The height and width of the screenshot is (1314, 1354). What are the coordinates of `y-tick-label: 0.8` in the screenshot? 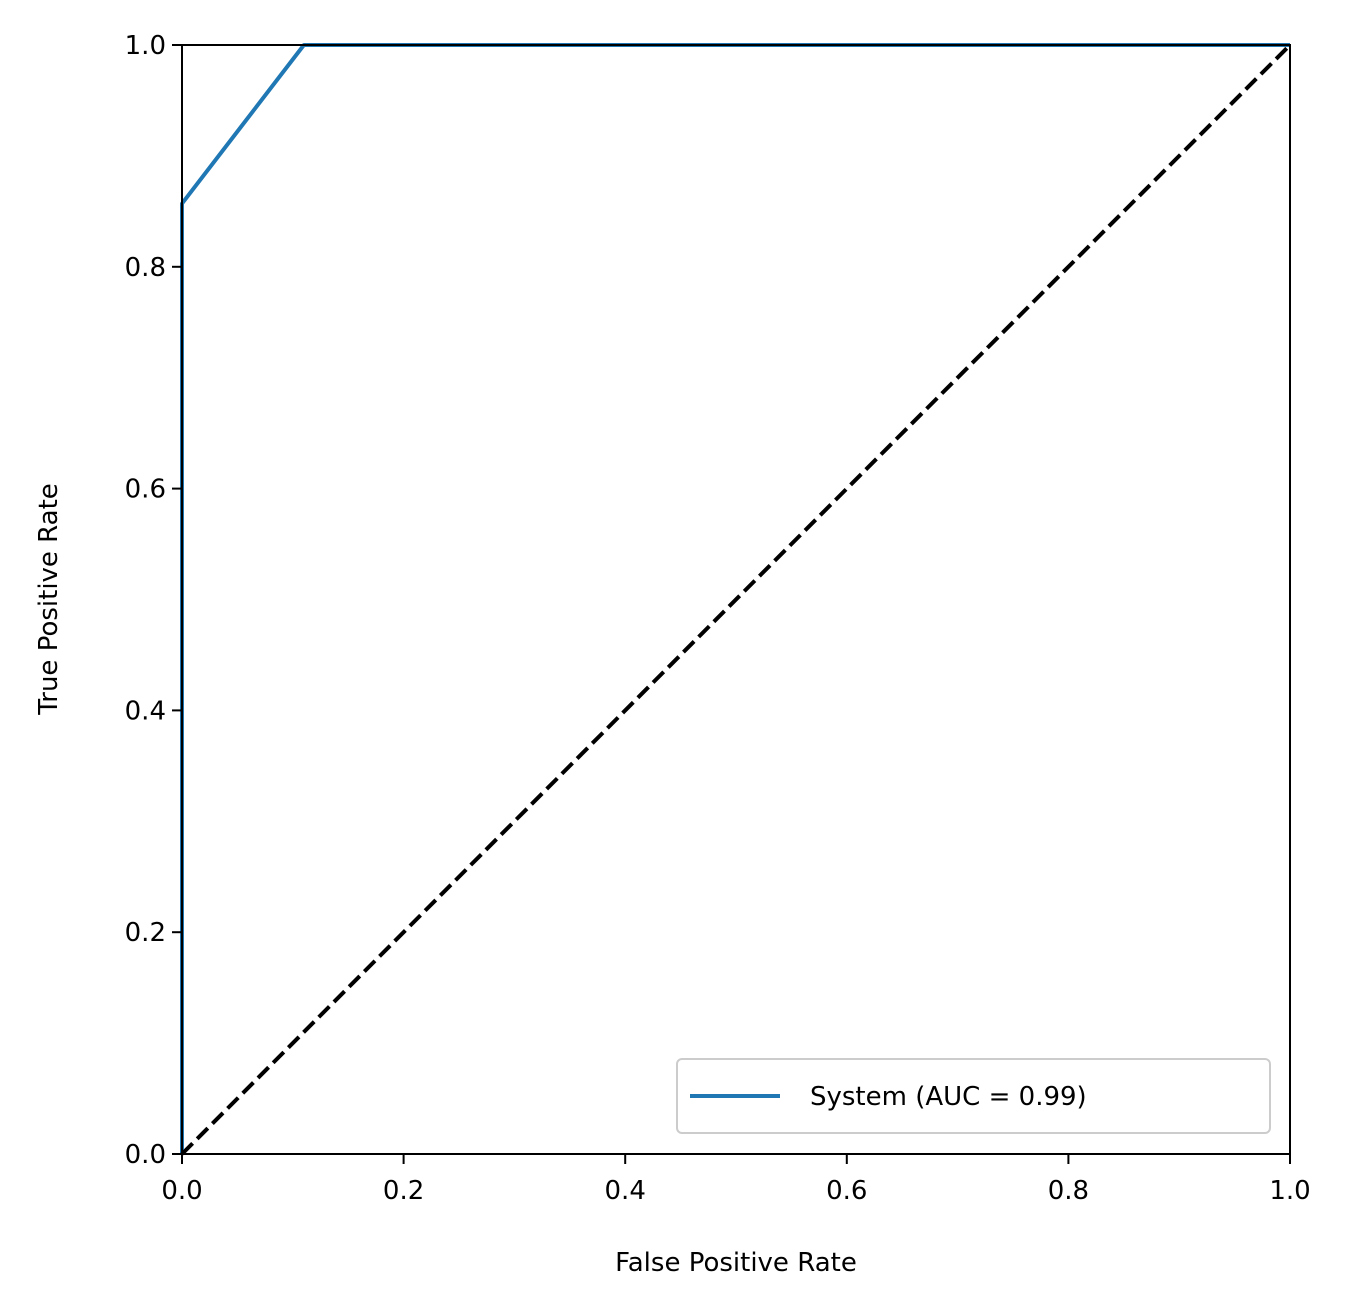 It's located at (145, 268).